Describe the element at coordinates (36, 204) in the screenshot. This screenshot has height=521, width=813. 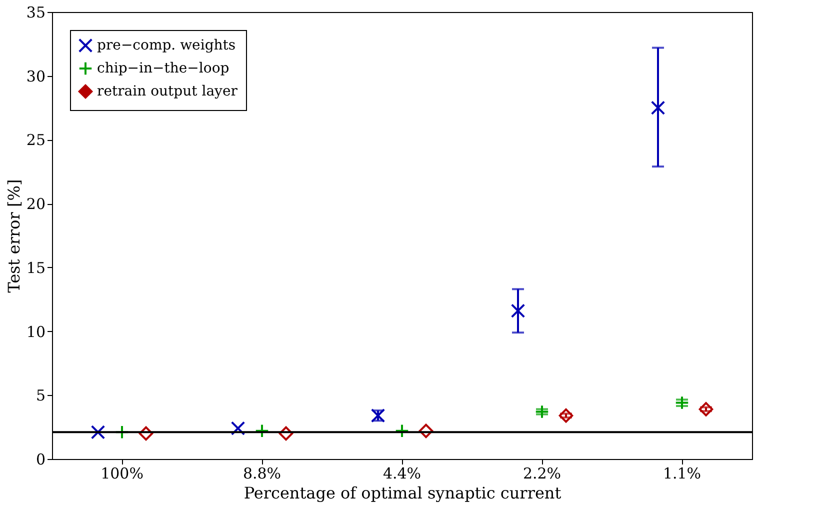
I see `y-tick-label: 20` at that location.